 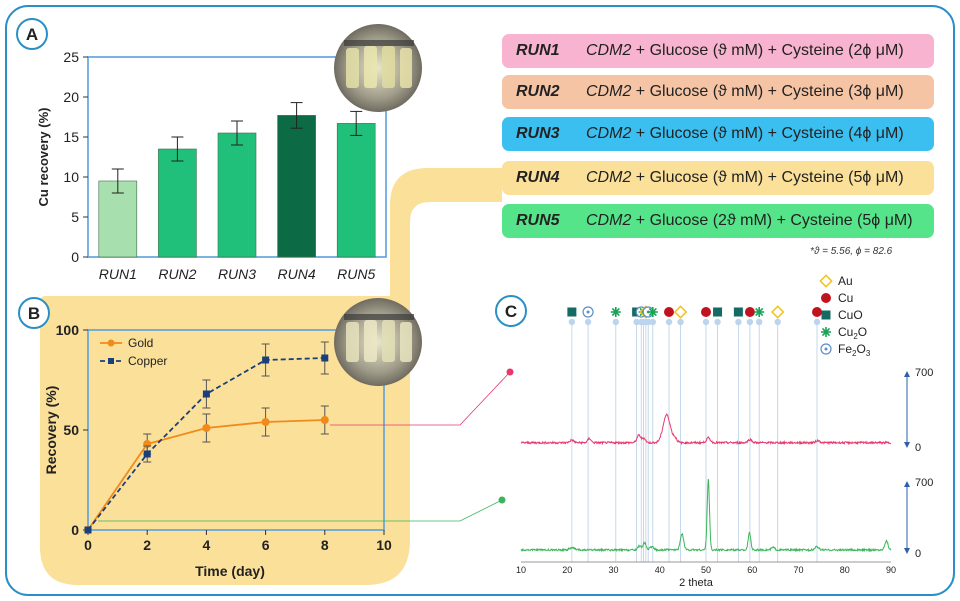 I want to click on connector-gold, so click(x=300, y=510).